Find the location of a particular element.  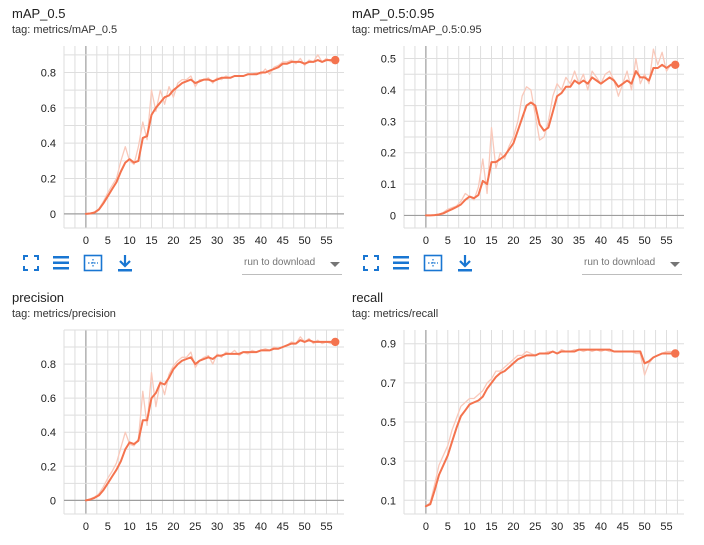

chart-tag: tag: metrics/recall is located at coordinates (395, 314).